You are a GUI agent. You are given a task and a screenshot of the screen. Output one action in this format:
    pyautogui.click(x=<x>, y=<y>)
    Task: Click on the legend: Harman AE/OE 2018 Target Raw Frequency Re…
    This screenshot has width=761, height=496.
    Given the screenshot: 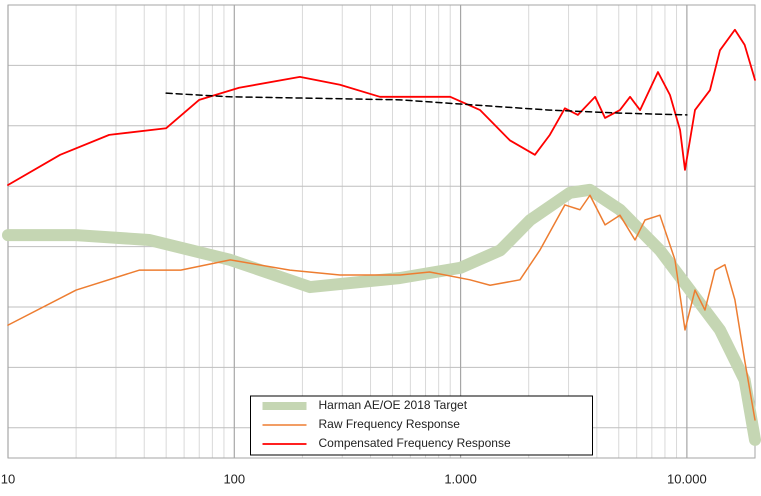 What is the action you would take?
    pyautogui.click(x=421, y=425)
    